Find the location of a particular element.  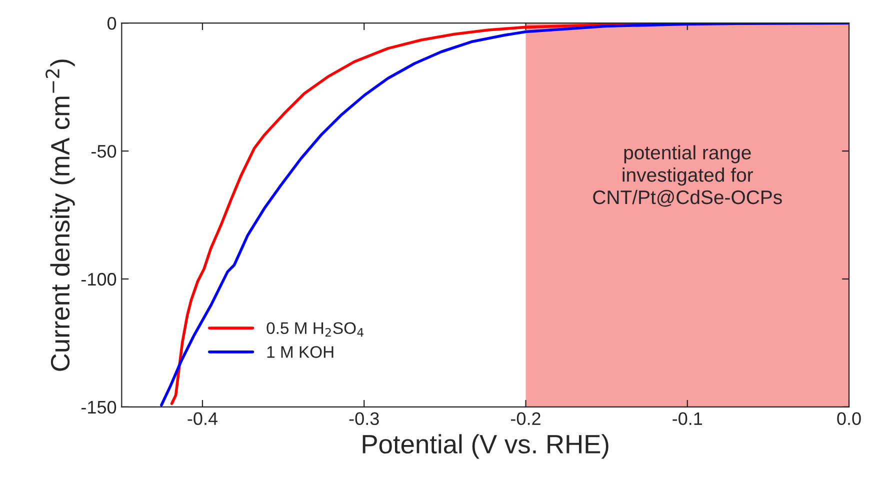

legend-label: 1 M KOH is located at coordinates (300, 352).